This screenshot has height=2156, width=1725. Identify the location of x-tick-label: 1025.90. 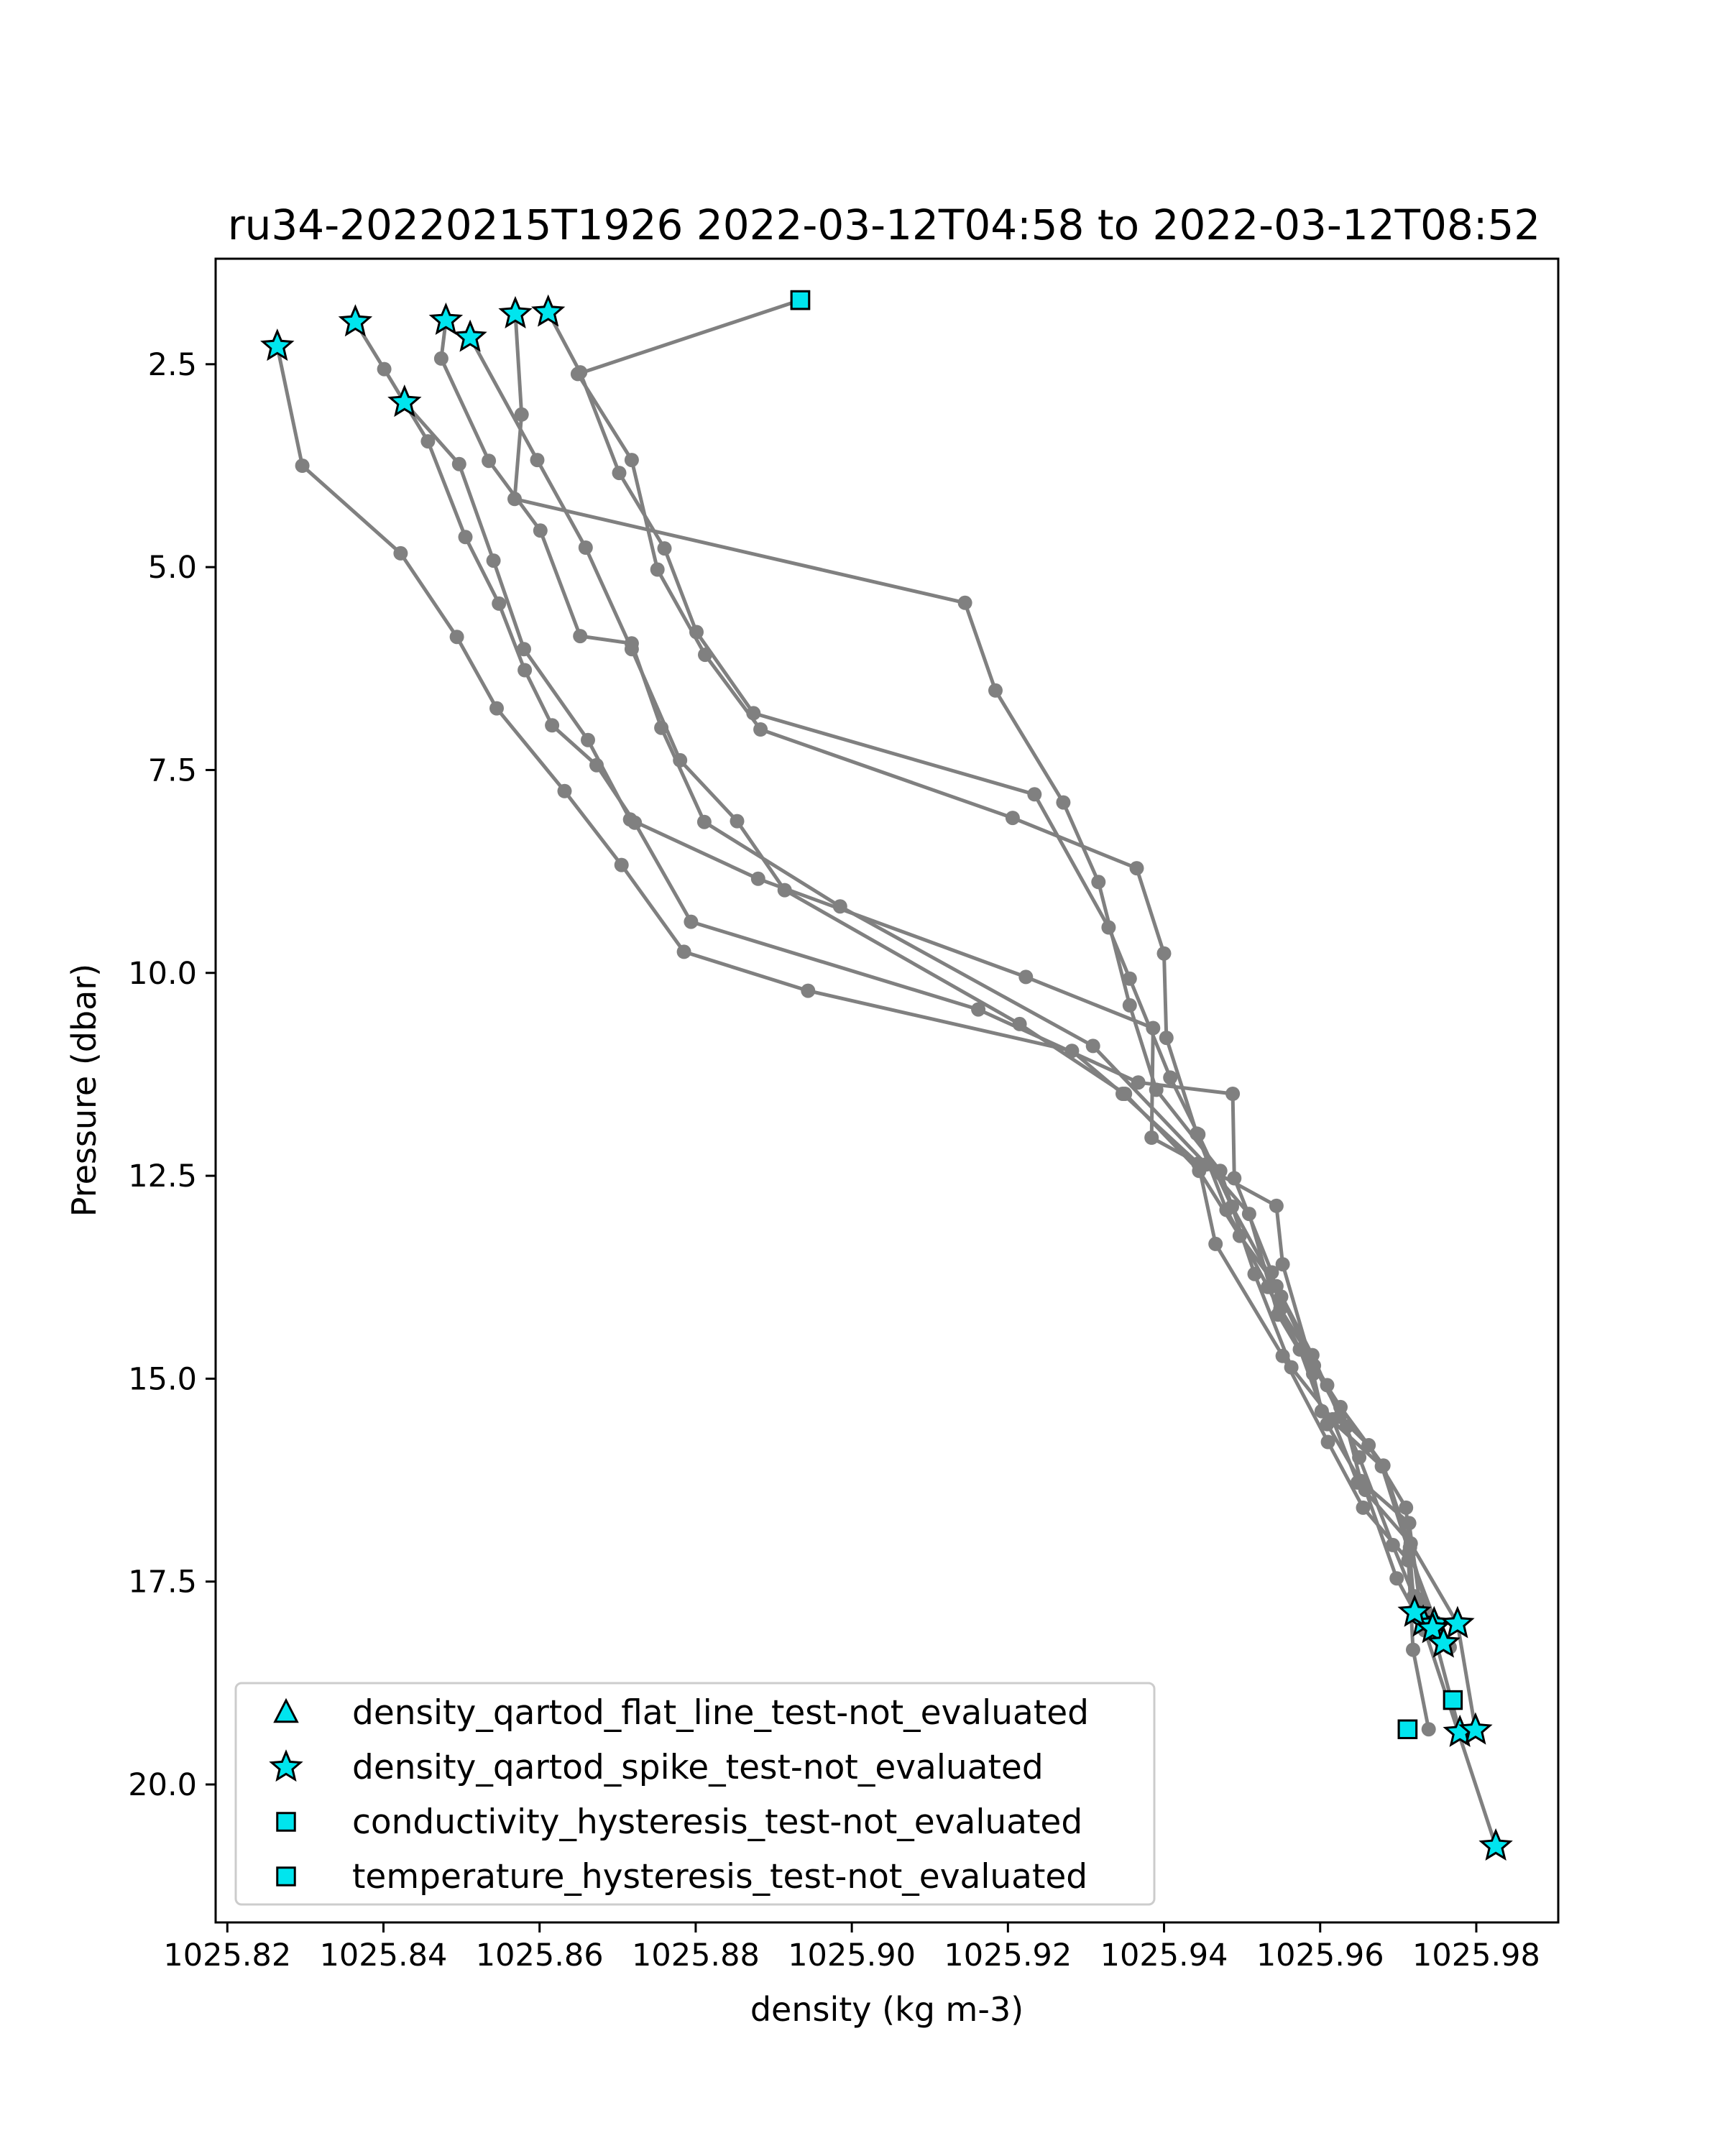
(852, 1956).